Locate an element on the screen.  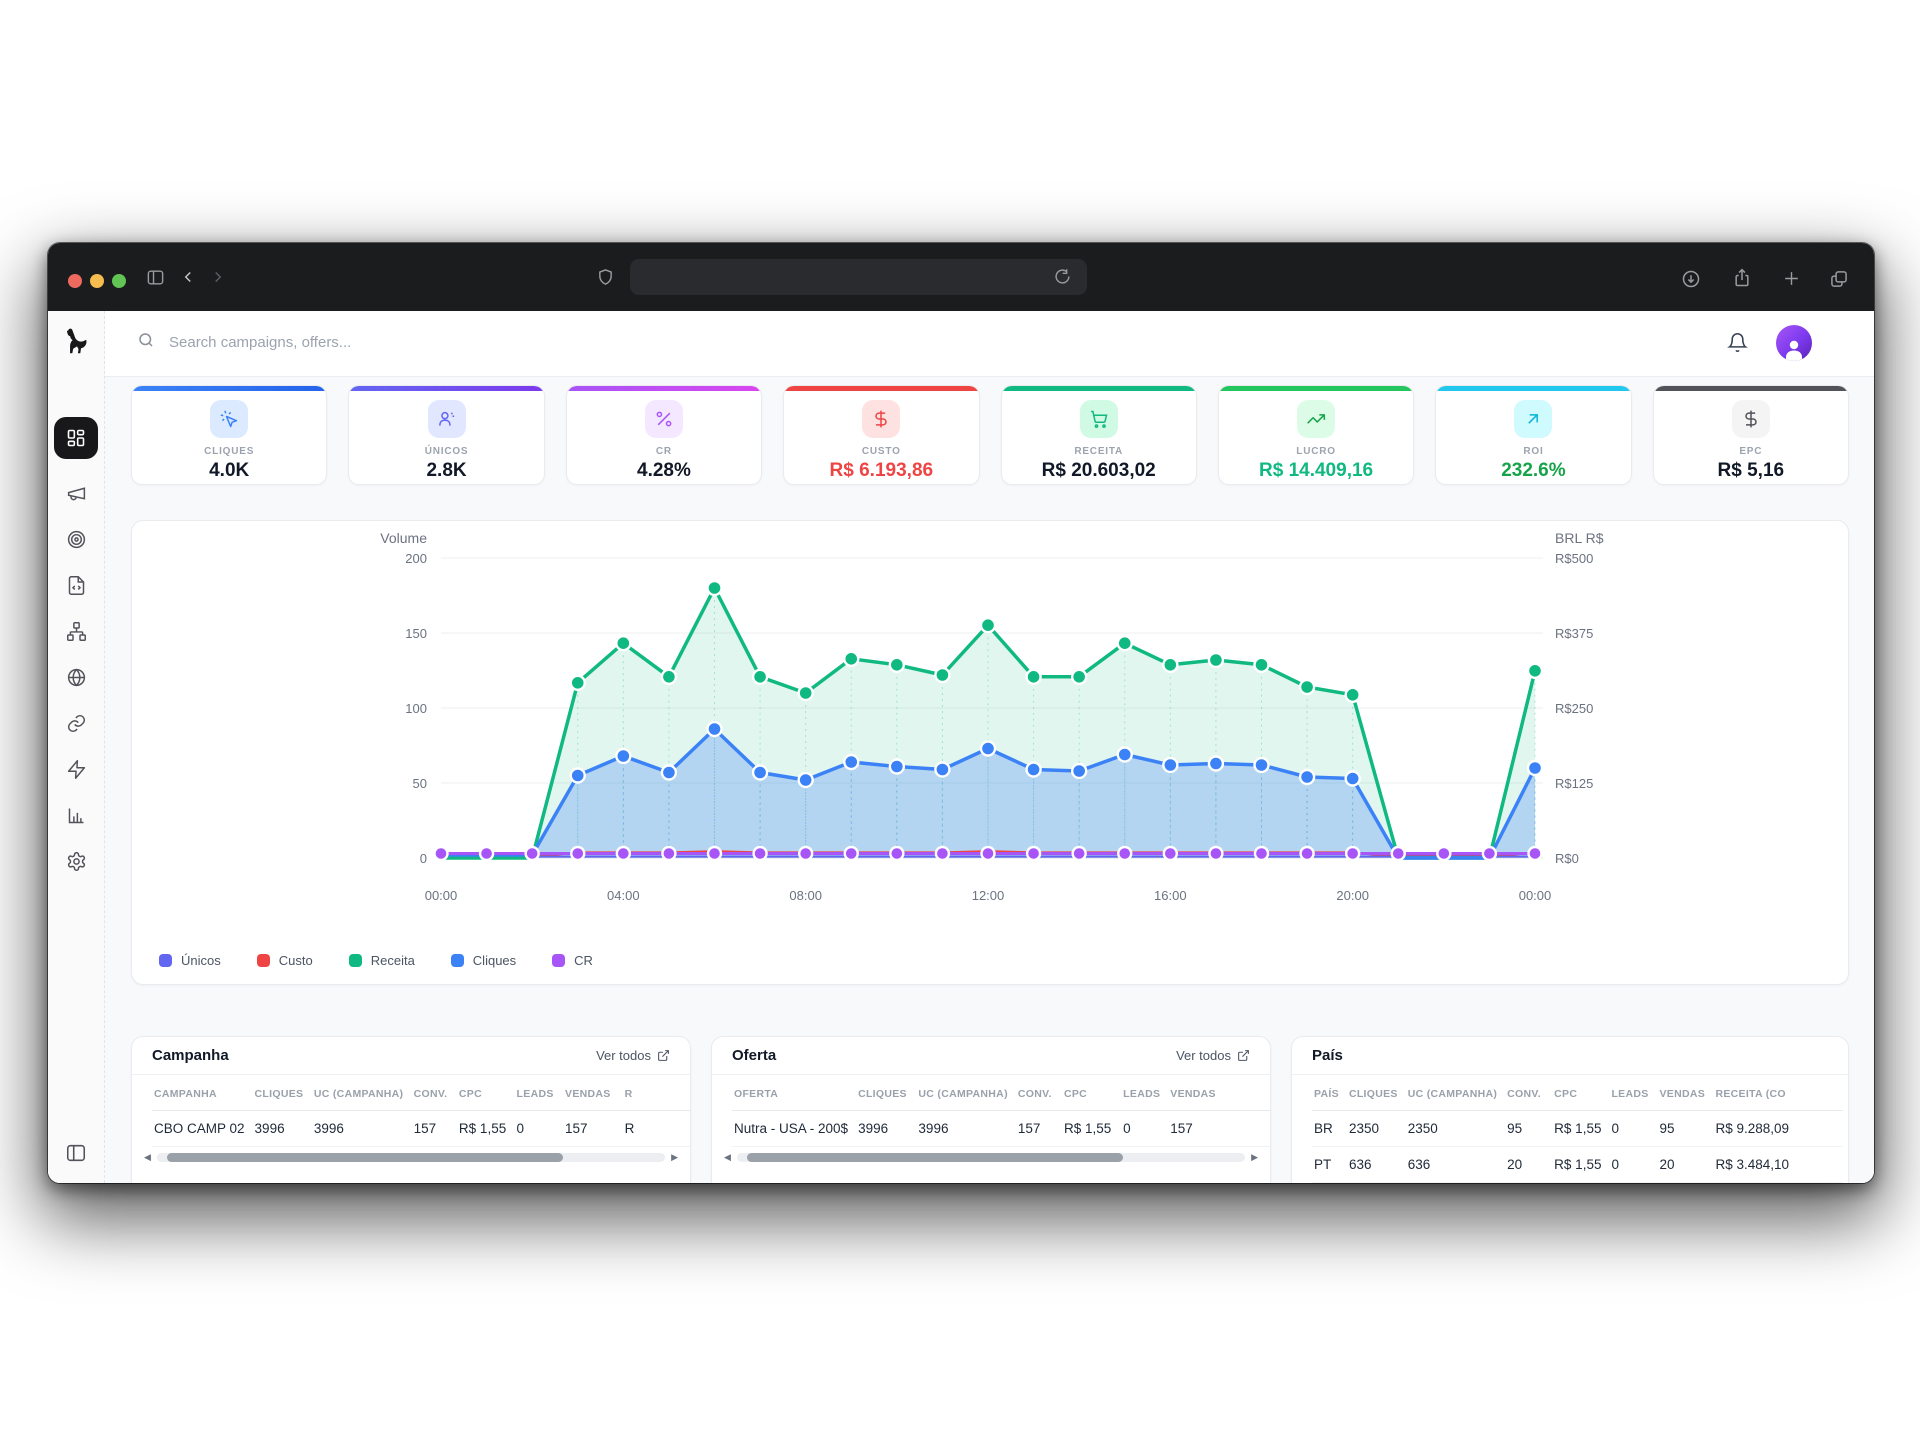
notifications-bell-icon is located at coordinates (1737, 345).